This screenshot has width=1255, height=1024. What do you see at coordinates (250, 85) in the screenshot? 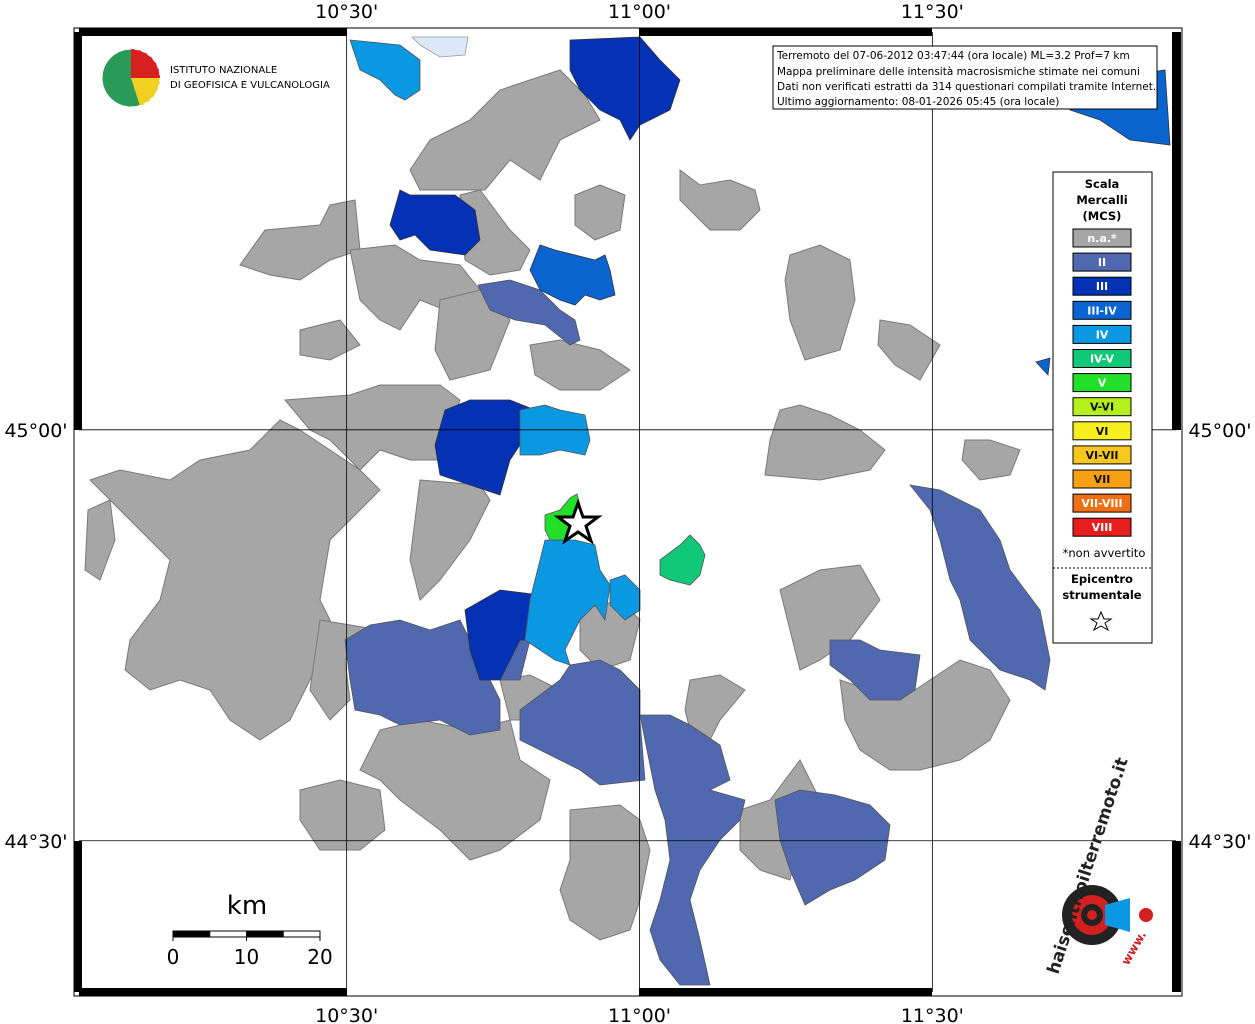
I see `institute-name: DI GEOFISICA E VULCANOLOGIA` at bounding box center [250, 85].